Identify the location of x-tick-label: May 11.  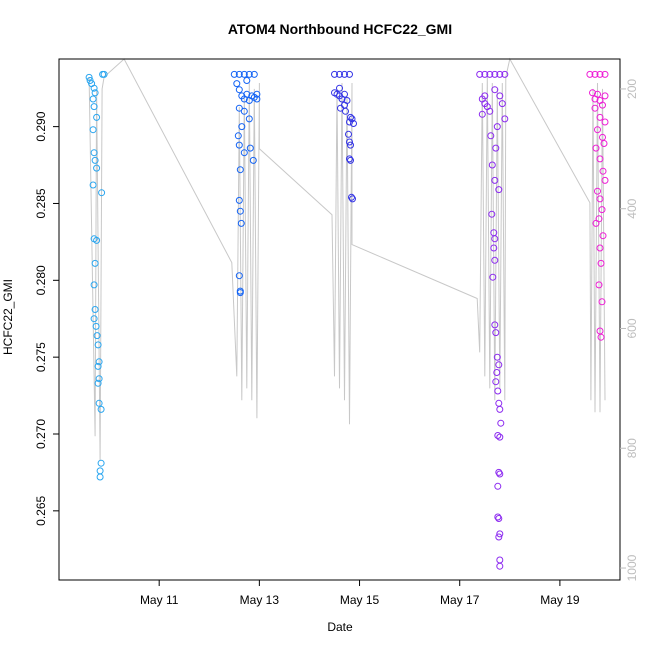
(159, 600).